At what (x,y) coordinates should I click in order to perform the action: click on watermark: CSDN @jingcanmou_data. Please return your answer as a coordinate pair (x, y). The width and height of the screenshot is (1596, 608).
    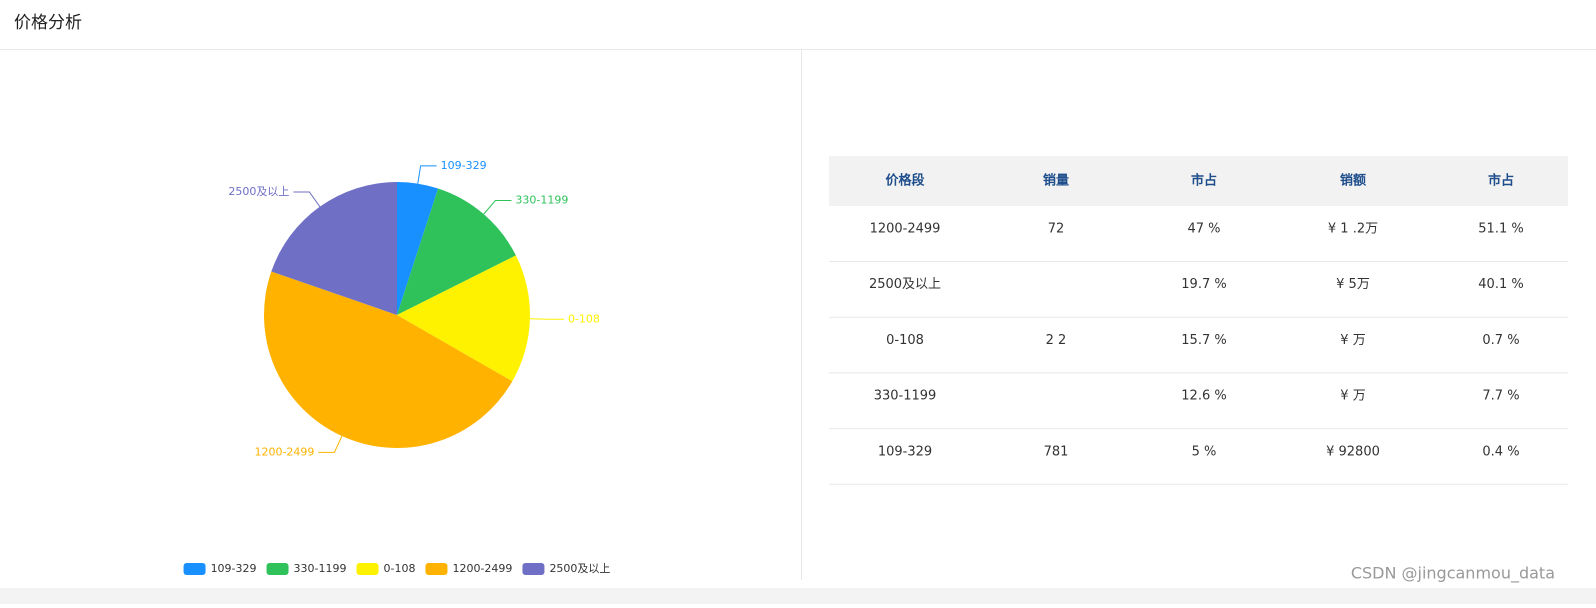
    Looking at the image, I should click on (1453, 574).